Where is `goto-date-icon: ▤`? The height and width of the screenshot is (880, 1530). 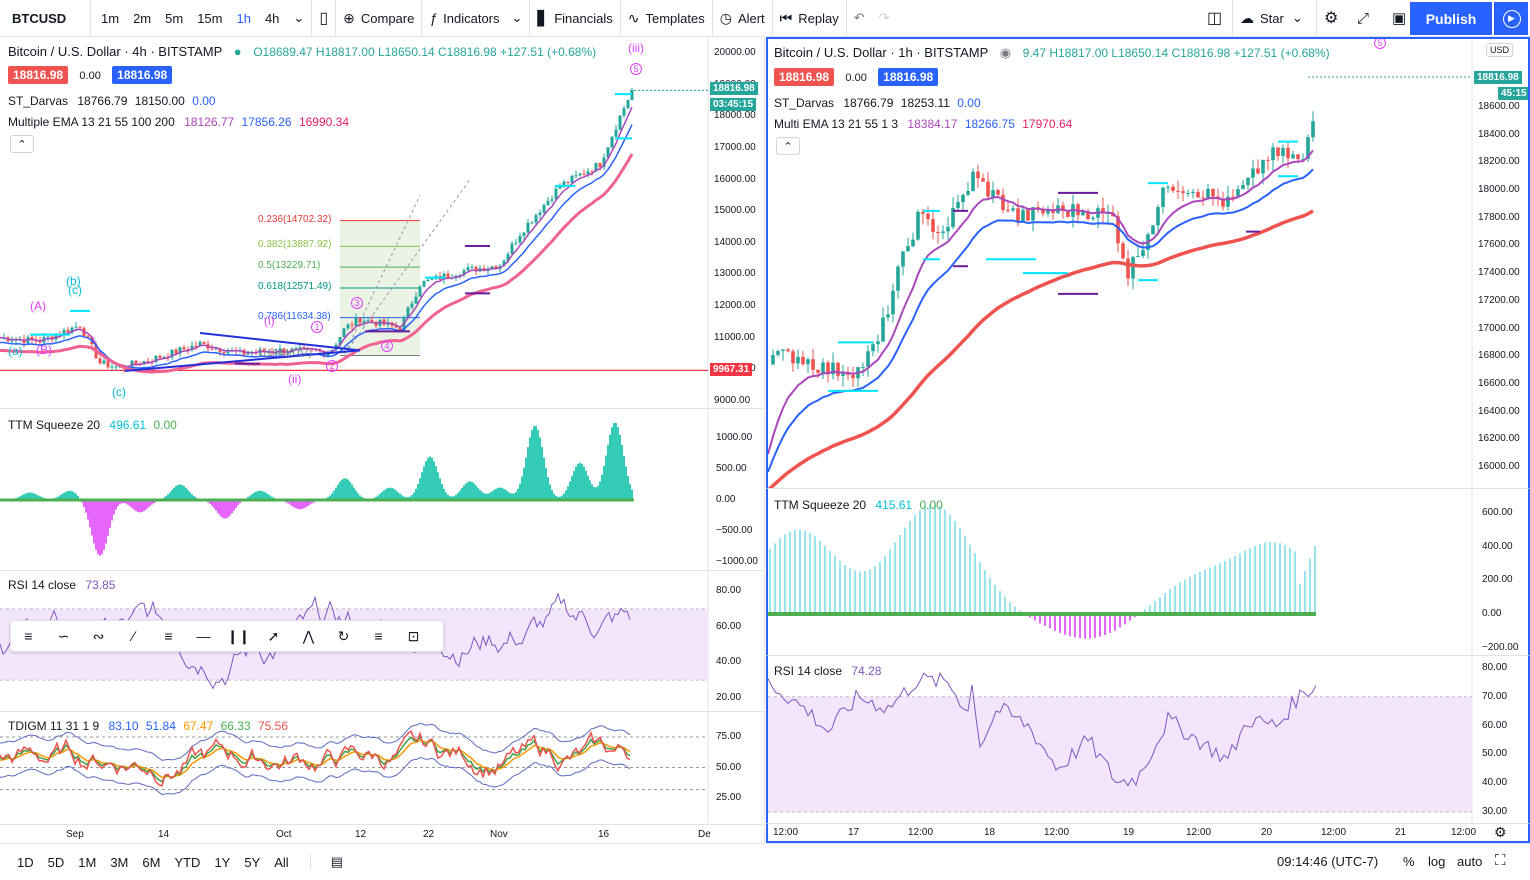 goto-date-icon: ▤ is located at coordinates (329, 862).